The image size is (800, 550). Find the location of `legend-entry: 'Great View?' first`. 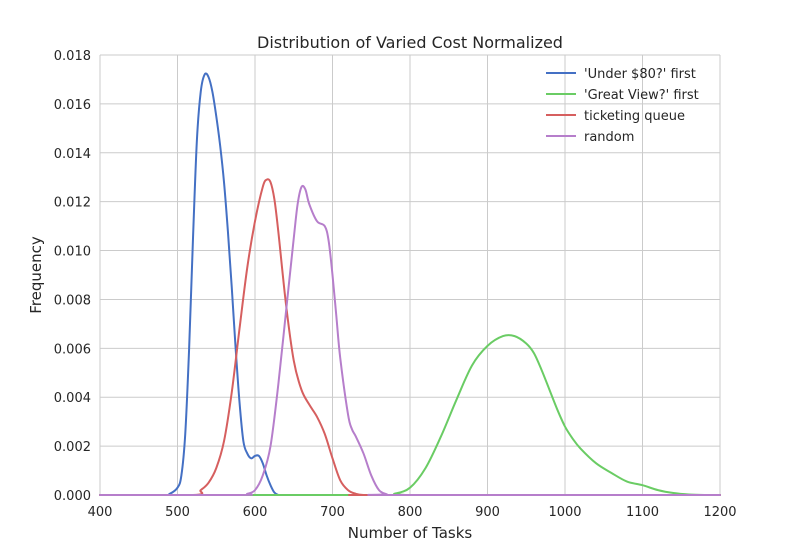

legend-entry: 'Great View?' first is located at coordinates (622, 95).